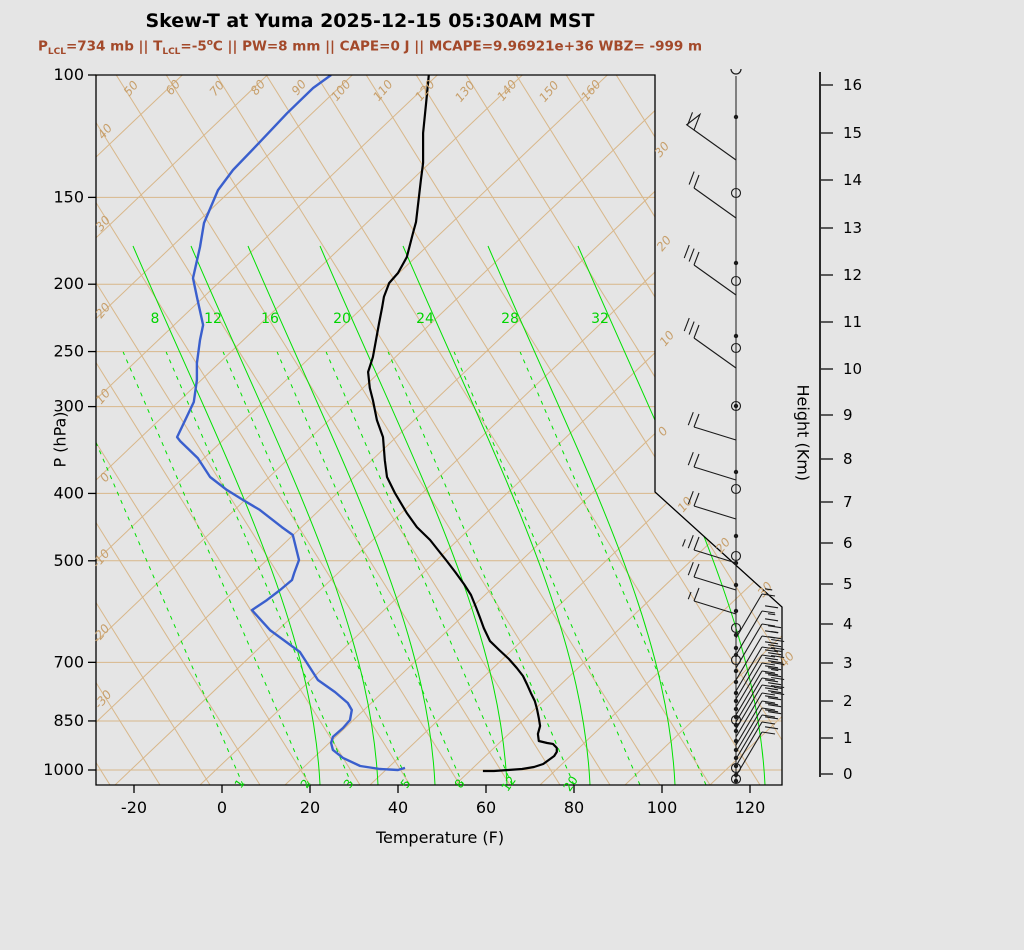 The height and width of the screenshot is (950, 1024). I want to click on height-tick-label: 10, so click(852, 369).